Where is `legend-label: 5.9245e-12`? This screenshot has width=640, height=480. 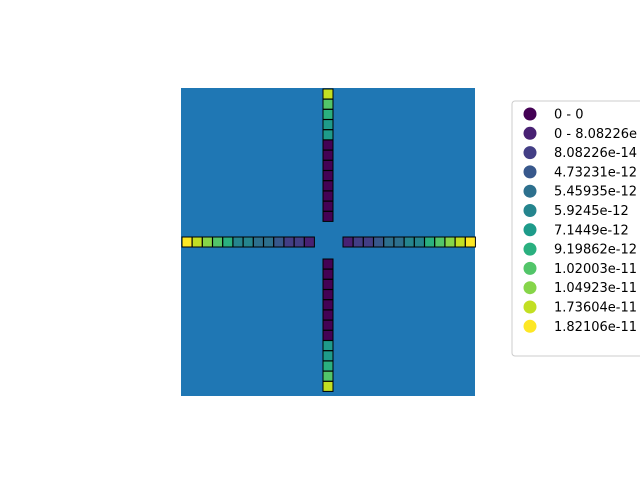 legend-label: 5.9245e-12 is located at coordinates (591, 211).